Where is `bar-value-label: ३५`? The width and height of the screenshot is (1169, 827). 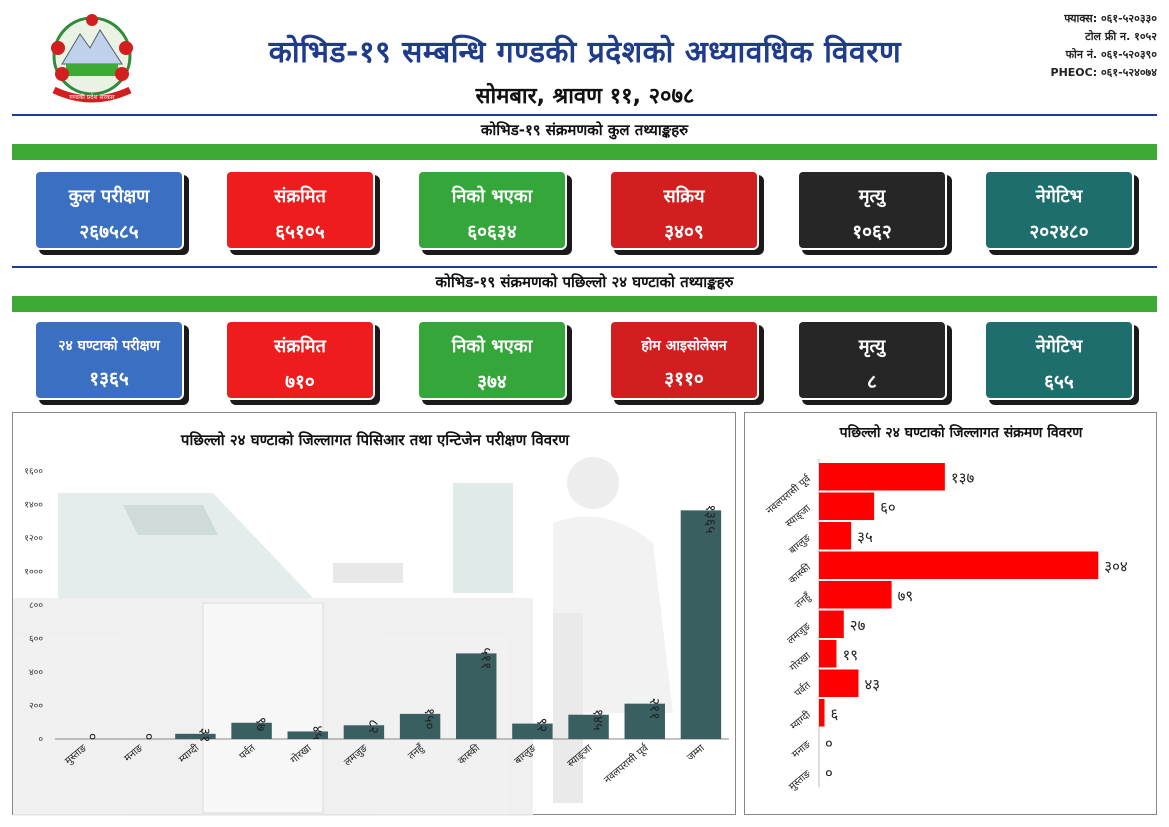
bar-value-label: ३५ is located at coordinates (865, 537).